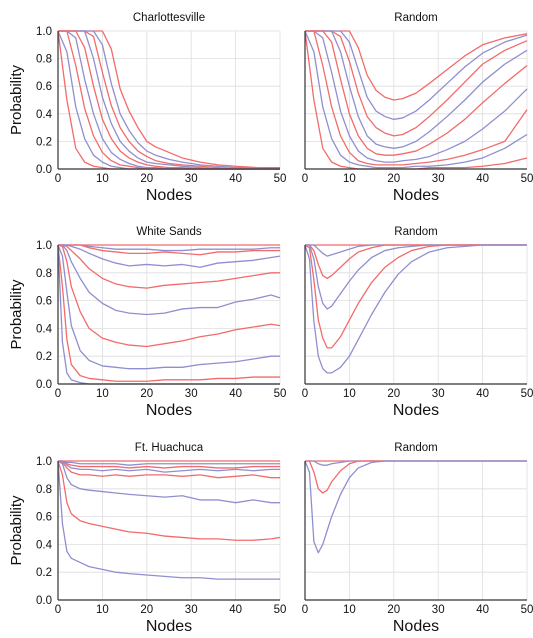 This screenshot has width=533, height=638. What do you see at coordinates (168, 232) in the screenshot?
I see `panel-title: White Sands` at bounding box center [168, 232].